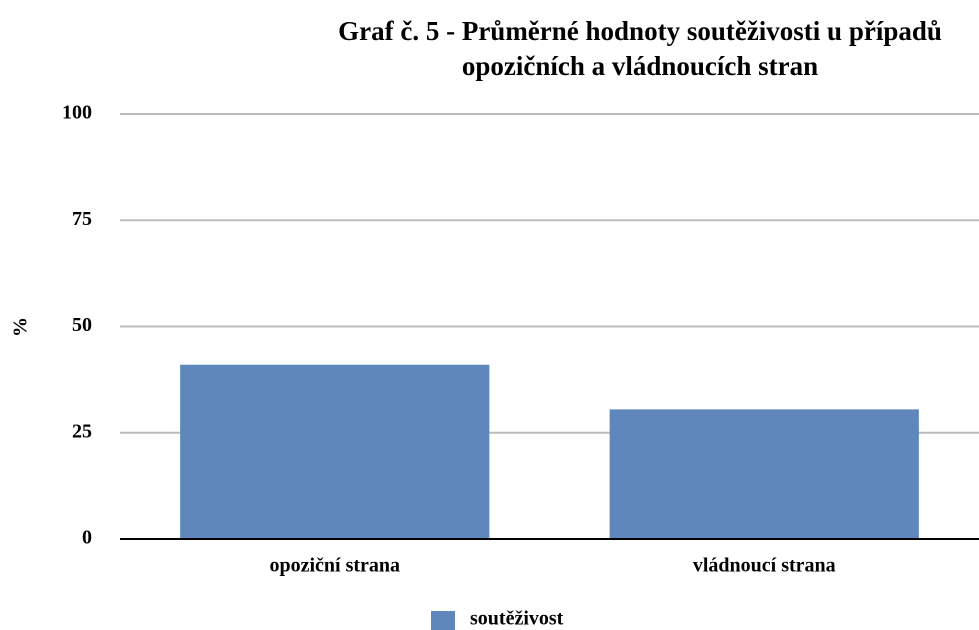 The height and width of the screenshot is (630, 979). I want to click on y-tick-label: 25, so click(82, 431).